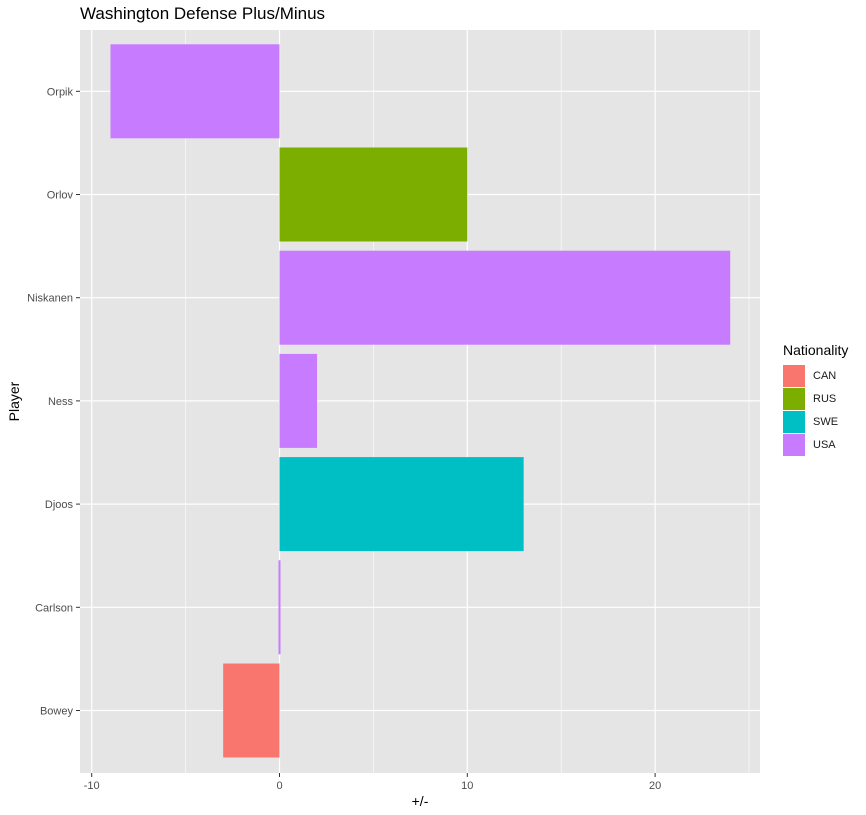 Image resolution: width=866 pixels, height=815 pixels. I want to click on y-tick-label: Orpik, so click(60, 92).